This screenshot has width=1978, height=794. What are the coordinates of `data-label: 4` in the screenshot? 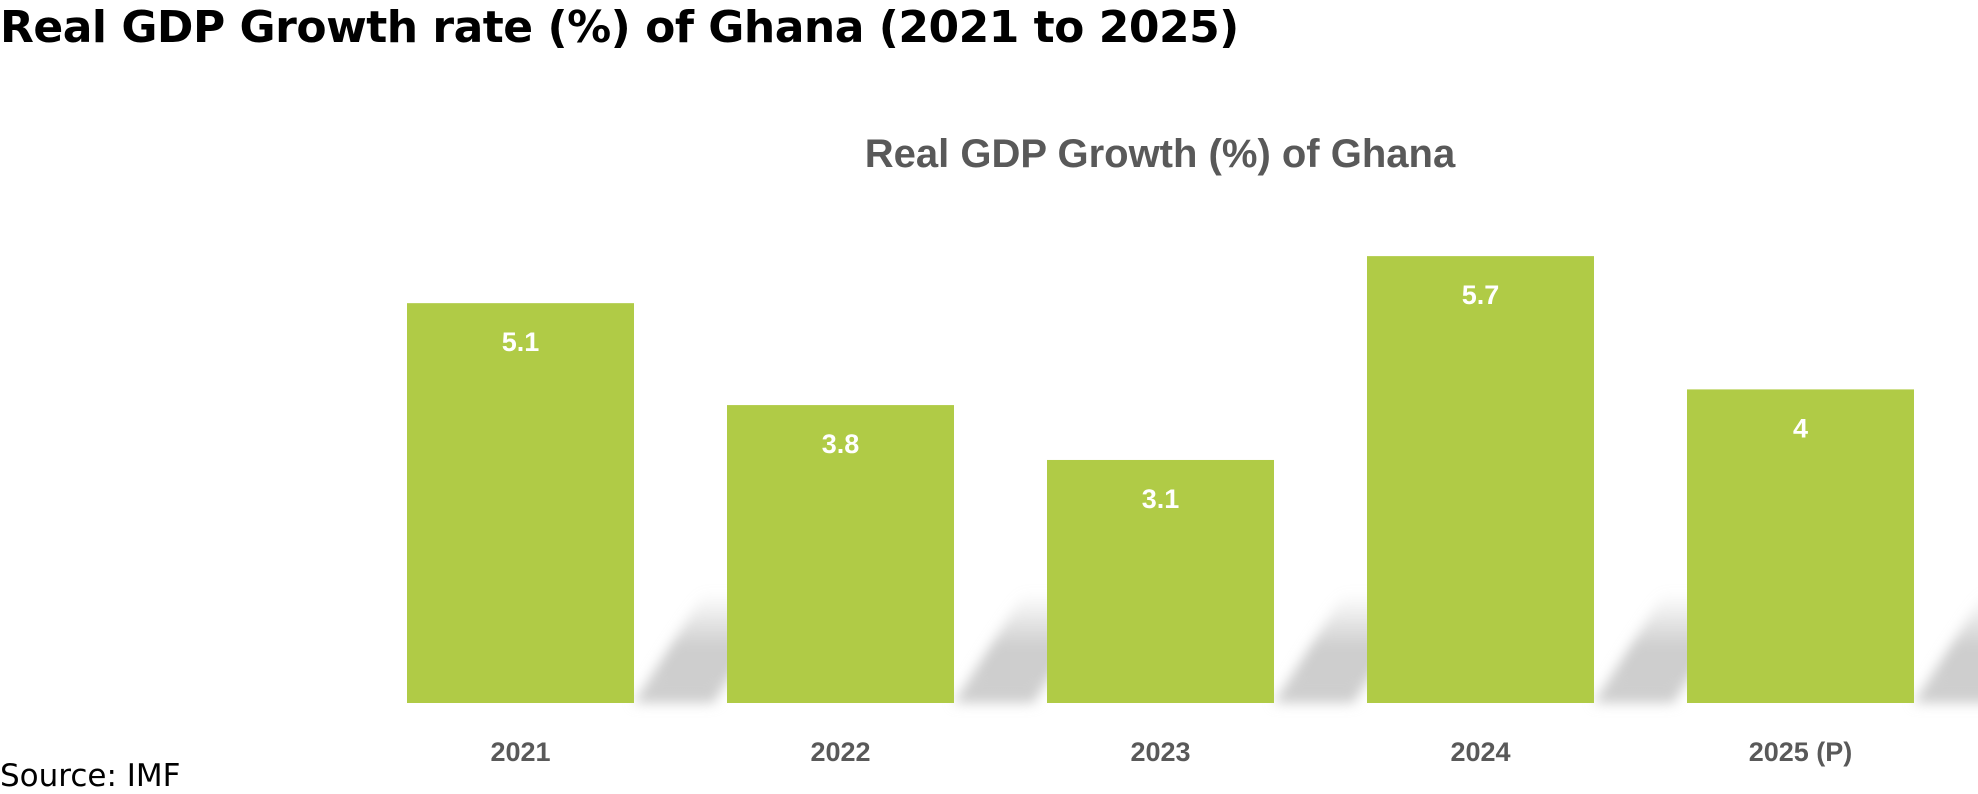 It's located at (1800, 428).